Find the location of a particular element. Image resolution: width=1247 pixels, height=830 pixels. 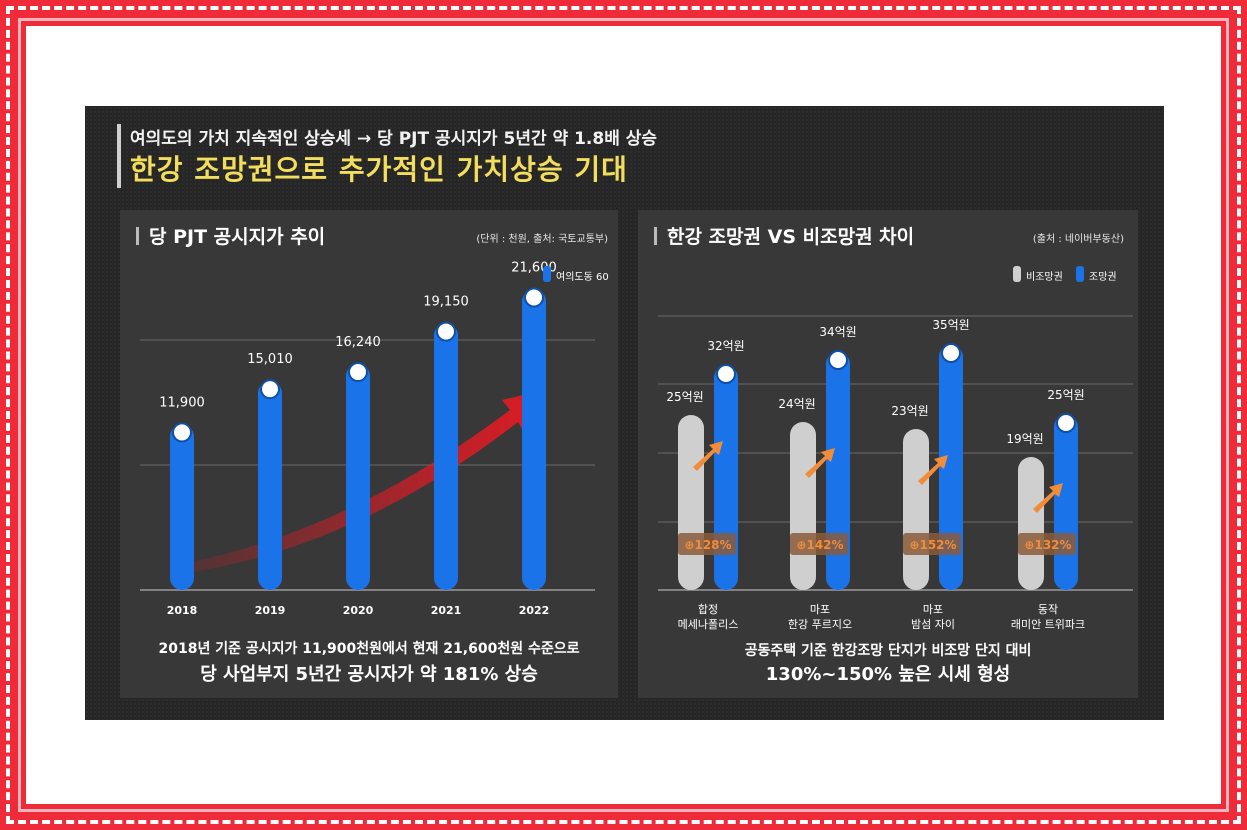

right-panel-title: 한강 조망권 VS 비조망권 차이 is located at coordinates (784, 235).